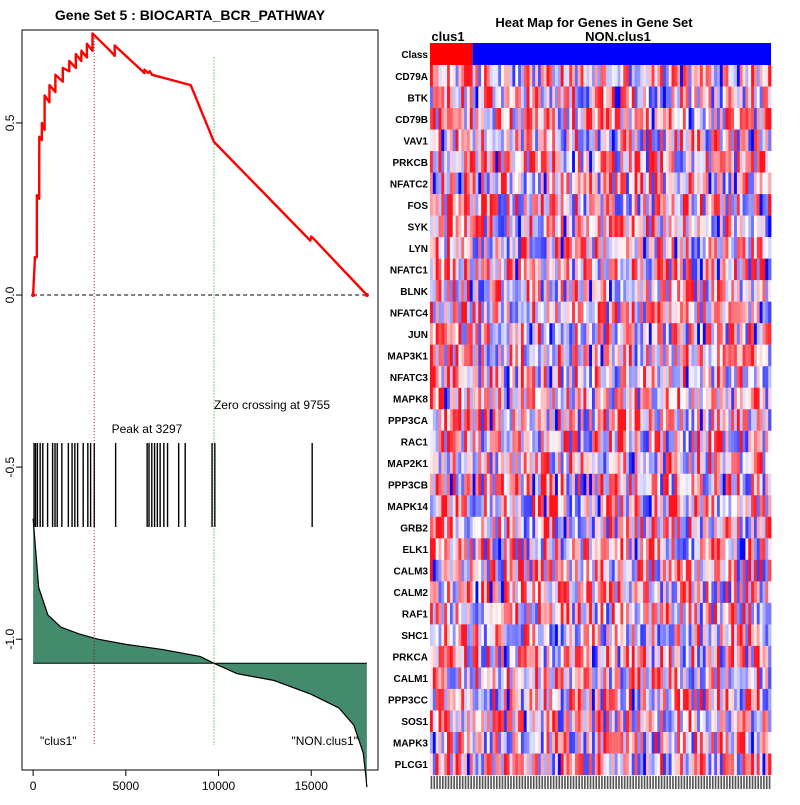 This screenshot has height=805, width=800. I want to click on ranked-metric-fill, so click(200, 653).